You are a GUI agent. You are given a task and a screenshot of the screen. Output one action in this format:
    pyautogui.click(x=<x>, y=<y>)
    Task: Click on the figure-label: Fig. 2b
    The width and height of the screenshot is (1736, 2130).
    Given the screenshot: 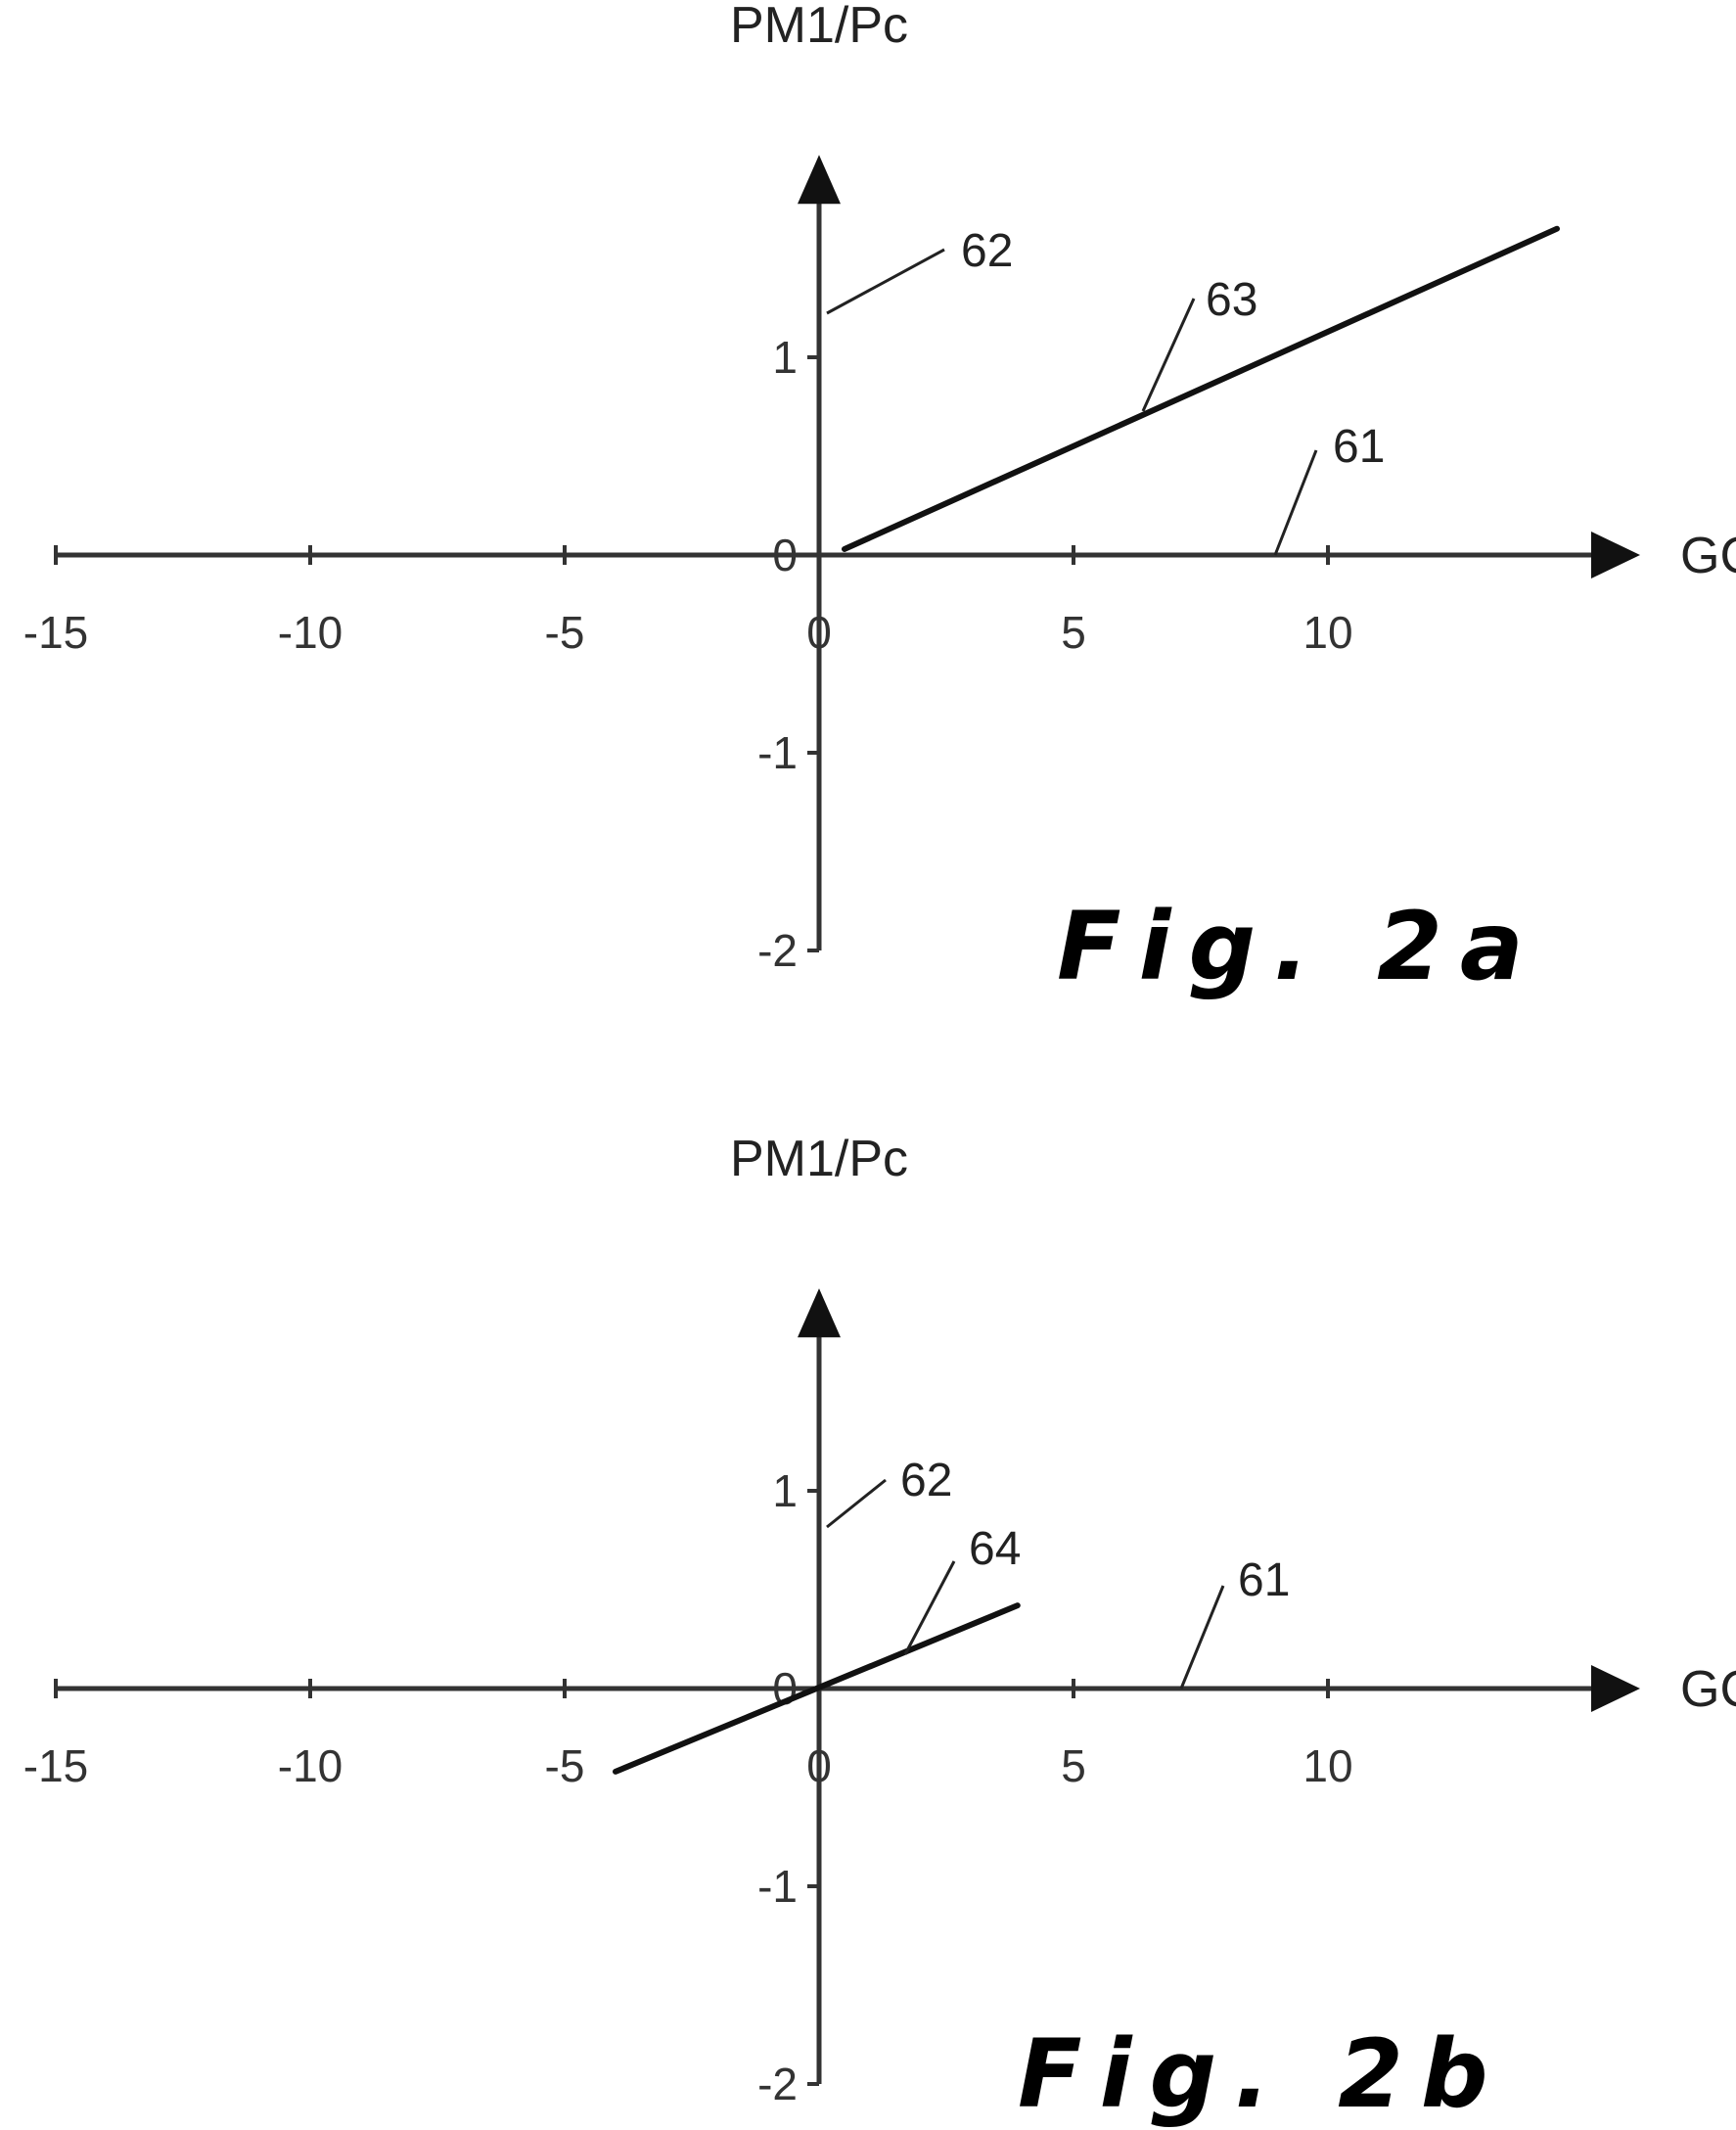 What is the action you would take?
    pyautogui.click(x=1262, y=2074)
    